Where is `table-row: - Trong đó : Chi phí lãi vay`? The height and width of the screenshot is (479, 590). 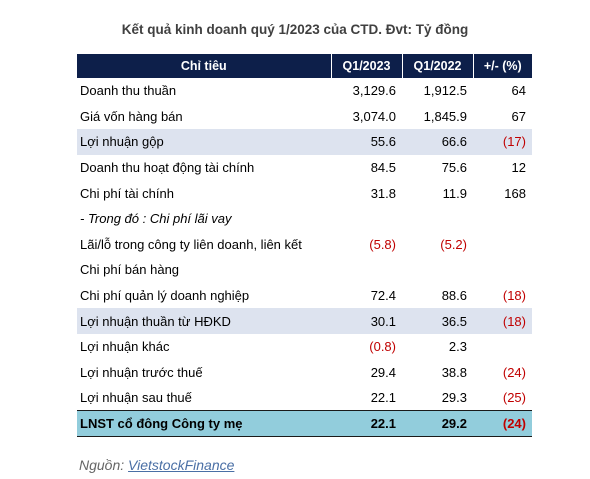 table-row: - Trong đó : Chi phí lãi vay is located at coordinates (304, 219).